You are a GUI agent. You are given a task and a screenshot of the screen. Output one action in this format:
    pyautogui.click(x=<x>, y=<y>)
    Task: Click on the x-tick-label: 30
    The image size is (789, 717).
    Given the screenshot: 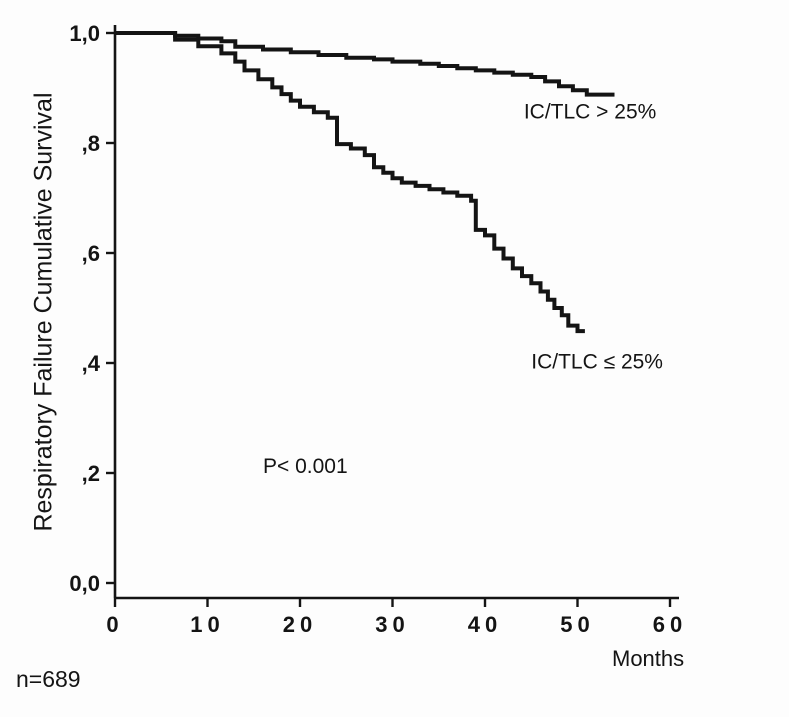 What is the action you would take?
    pyautogui.click(x=392, y=624)
    